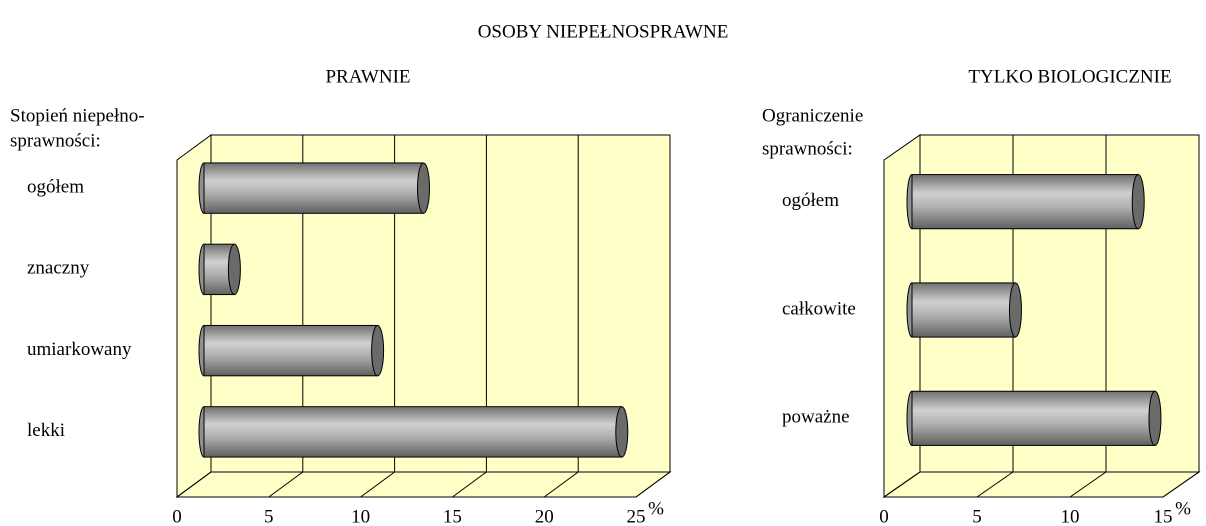  I want to click on y-tick-label: lekki, so click(46, 430).